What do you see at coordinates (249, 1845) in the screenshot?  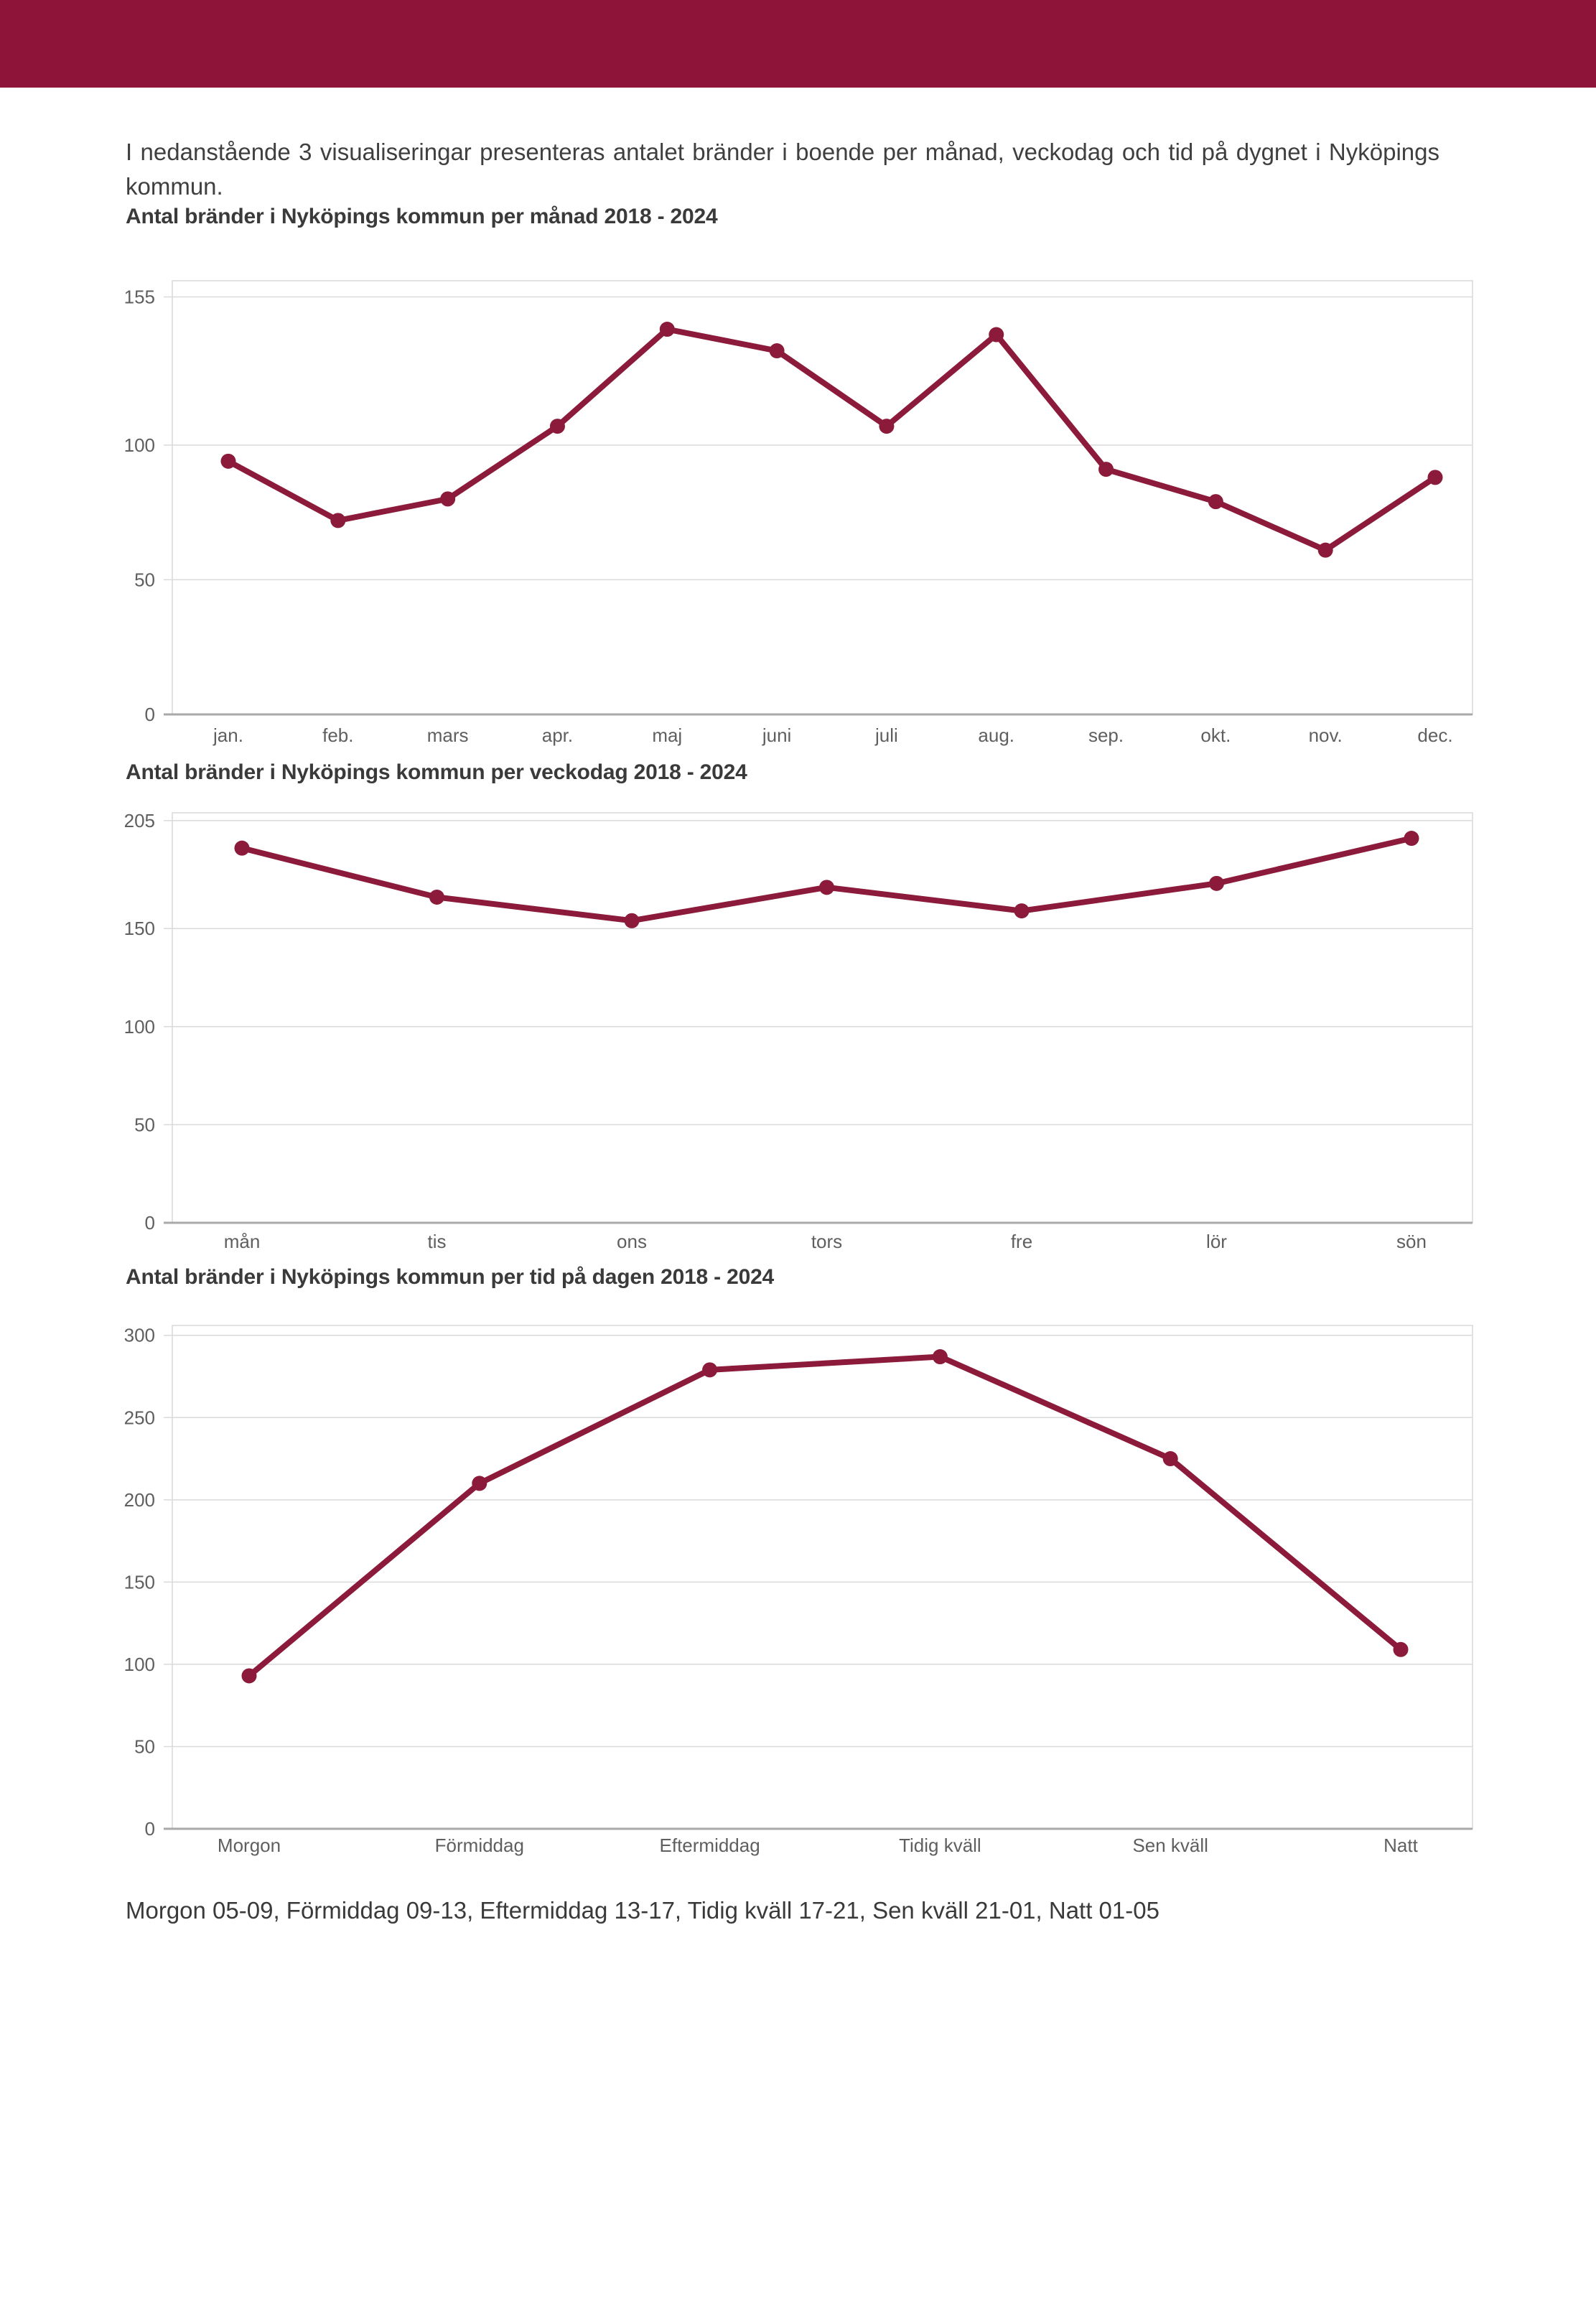 I see `x-axis-category-label: Morgon` at bounding box center [249, 1845].